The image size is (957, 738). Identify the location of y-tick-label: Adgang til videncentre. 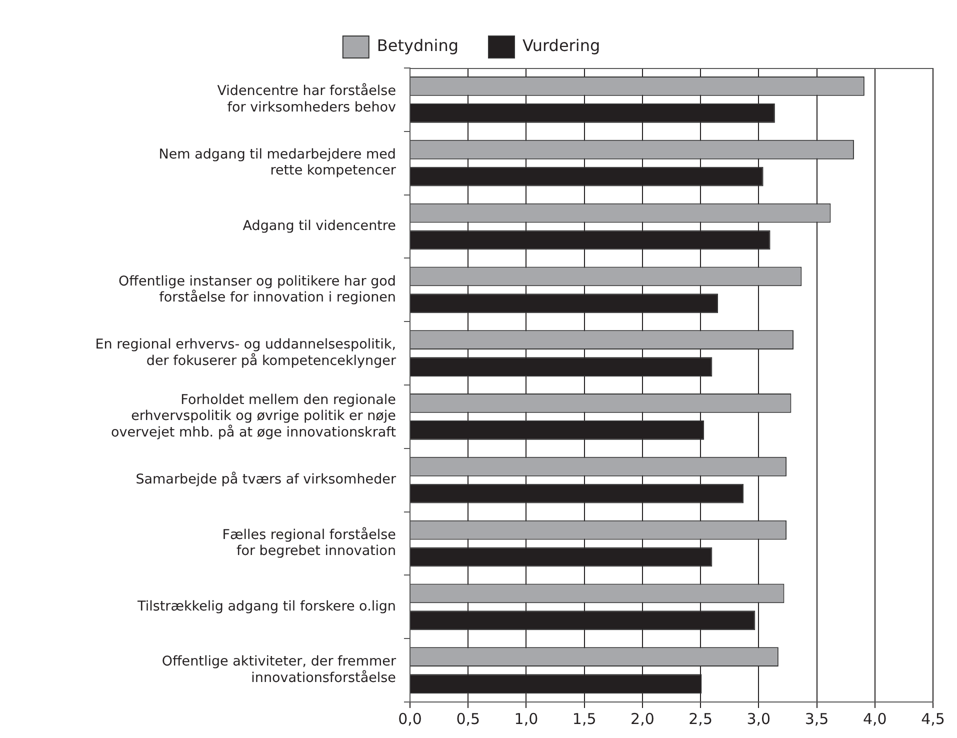
(319, 226).